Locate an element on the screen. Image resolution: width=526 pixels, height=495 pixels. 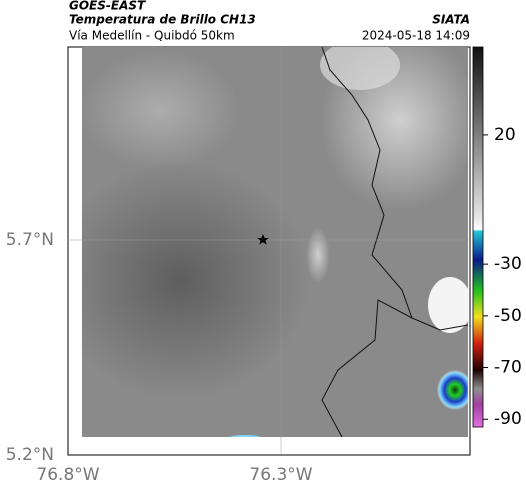
datetime: 2024-05-18 14:09 is located at coordinates (416, 36).